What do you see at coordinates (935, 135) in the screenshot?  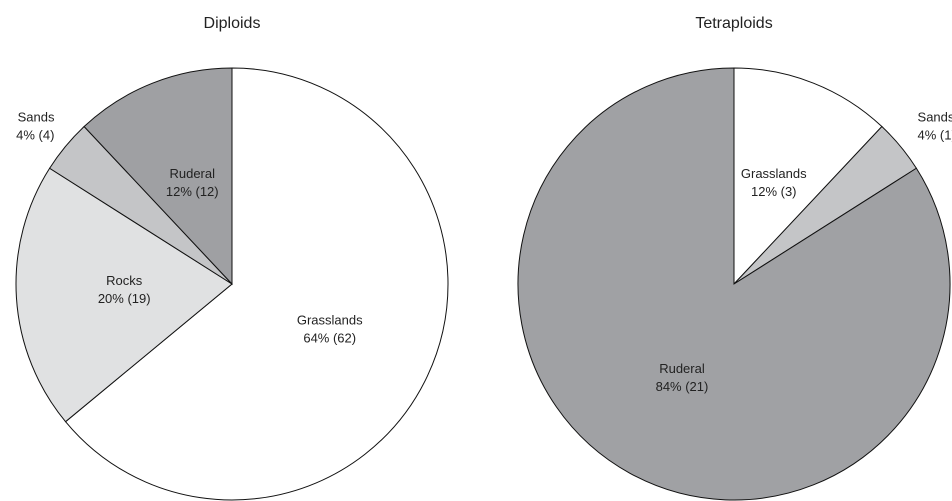 I see `slice-value-label: 4% (1)` at bounding box center [935, 135].